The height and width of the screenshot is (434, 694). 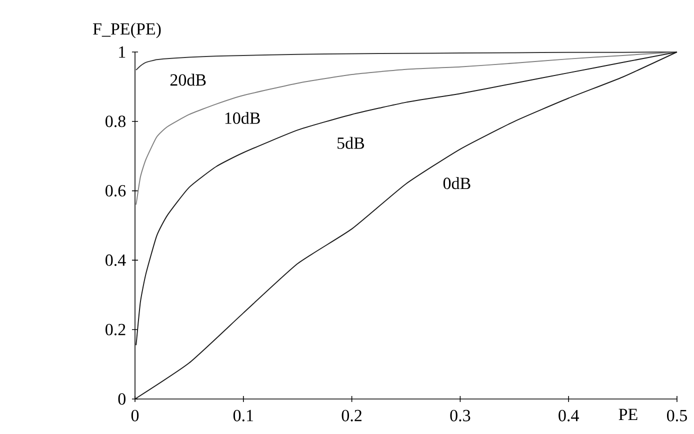 I want to click on x-tick-label: 0.2, so click(x=352, y=416).